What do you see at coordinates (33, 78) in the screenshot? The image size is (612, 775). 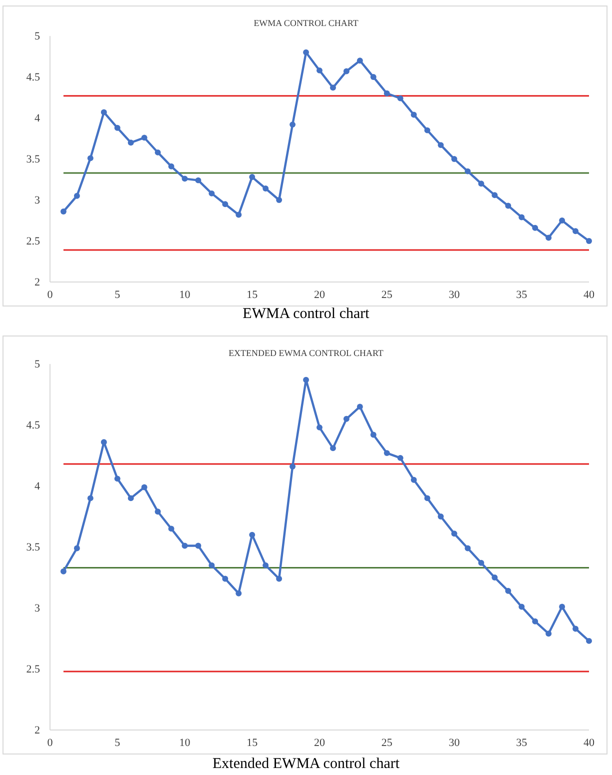 I see `y-tick-label: 4.5` at bounding box center [33, 78].